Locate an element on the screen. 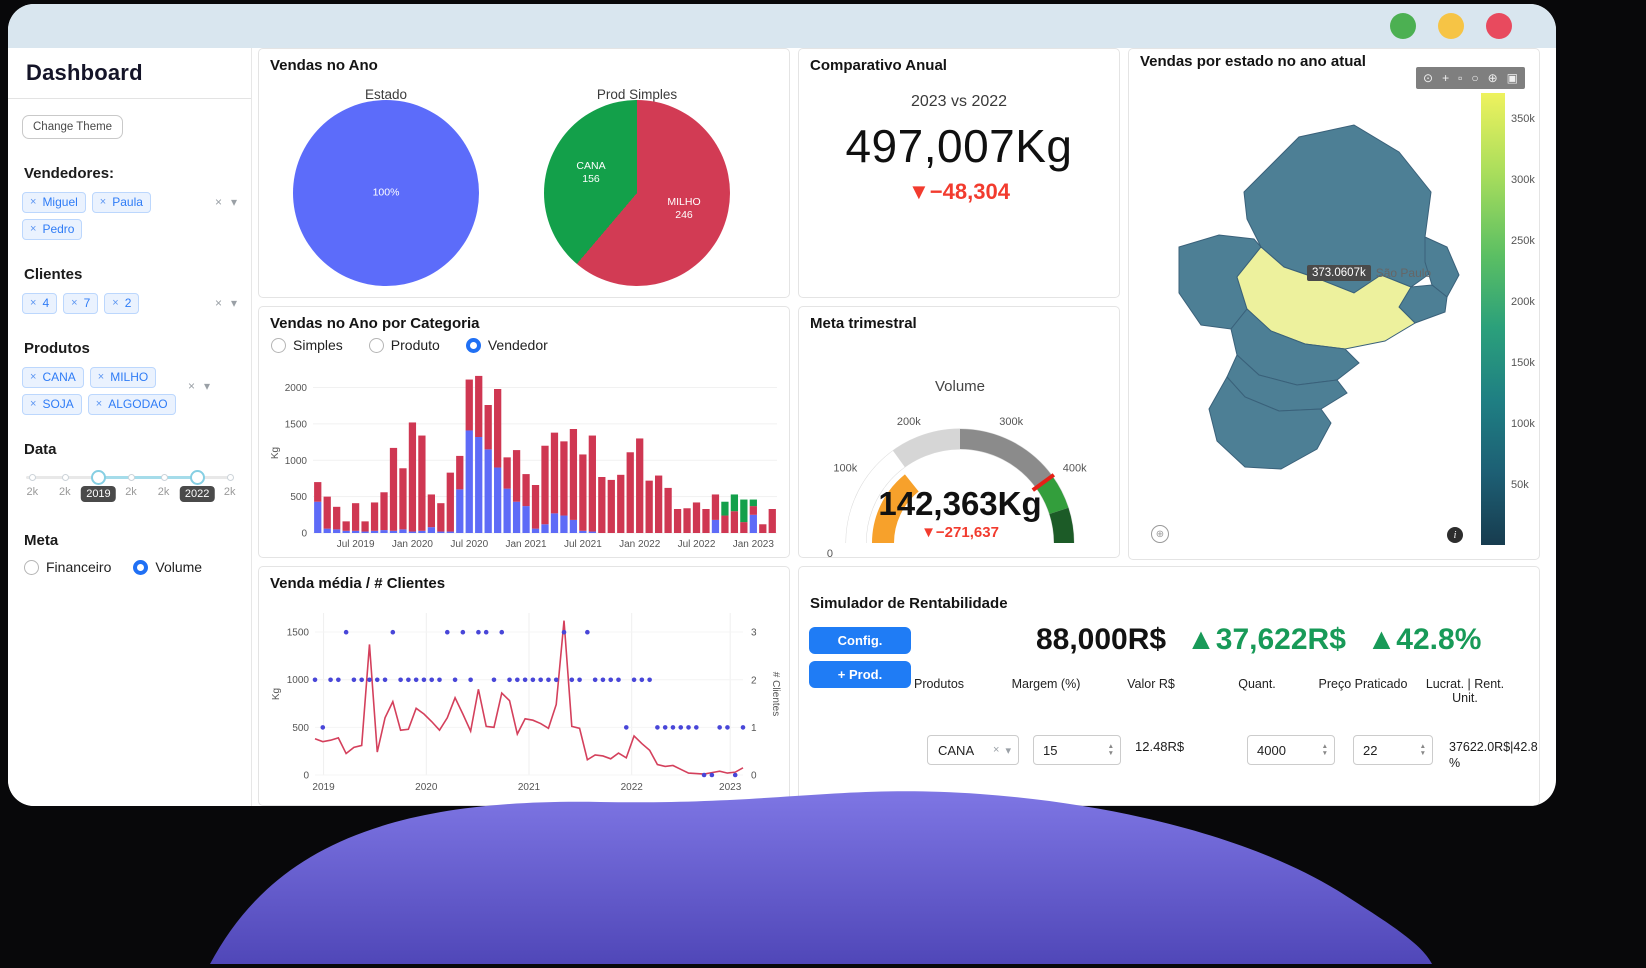 The height and width of the screenshot is (968, 1646). choropleth-map is located at coordinates (1314, 312).